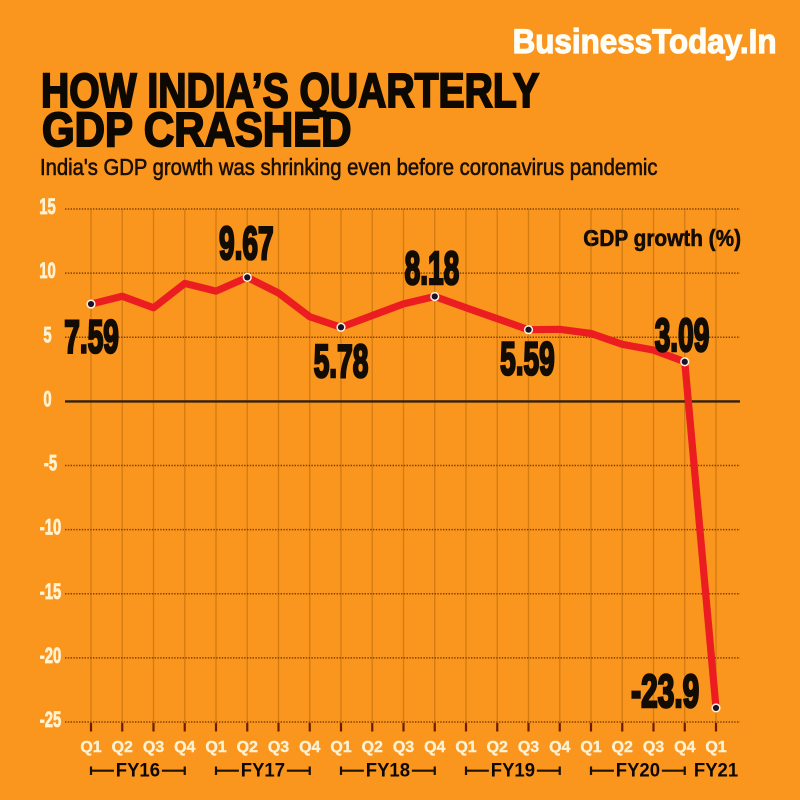 This screenshot has height=800, width=800. Describe the element at coordinates (50, 528) in the screenshot. I see `svg-text: -10` at that location.